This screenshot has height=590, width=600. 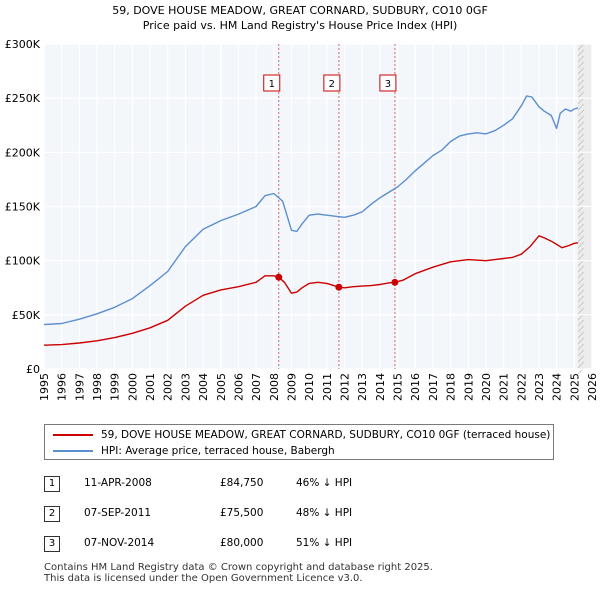 I want to click on sale-row: 3 07-NOV-2014 £80,000 51% ↓ HPI, so click(x=254, y=545).